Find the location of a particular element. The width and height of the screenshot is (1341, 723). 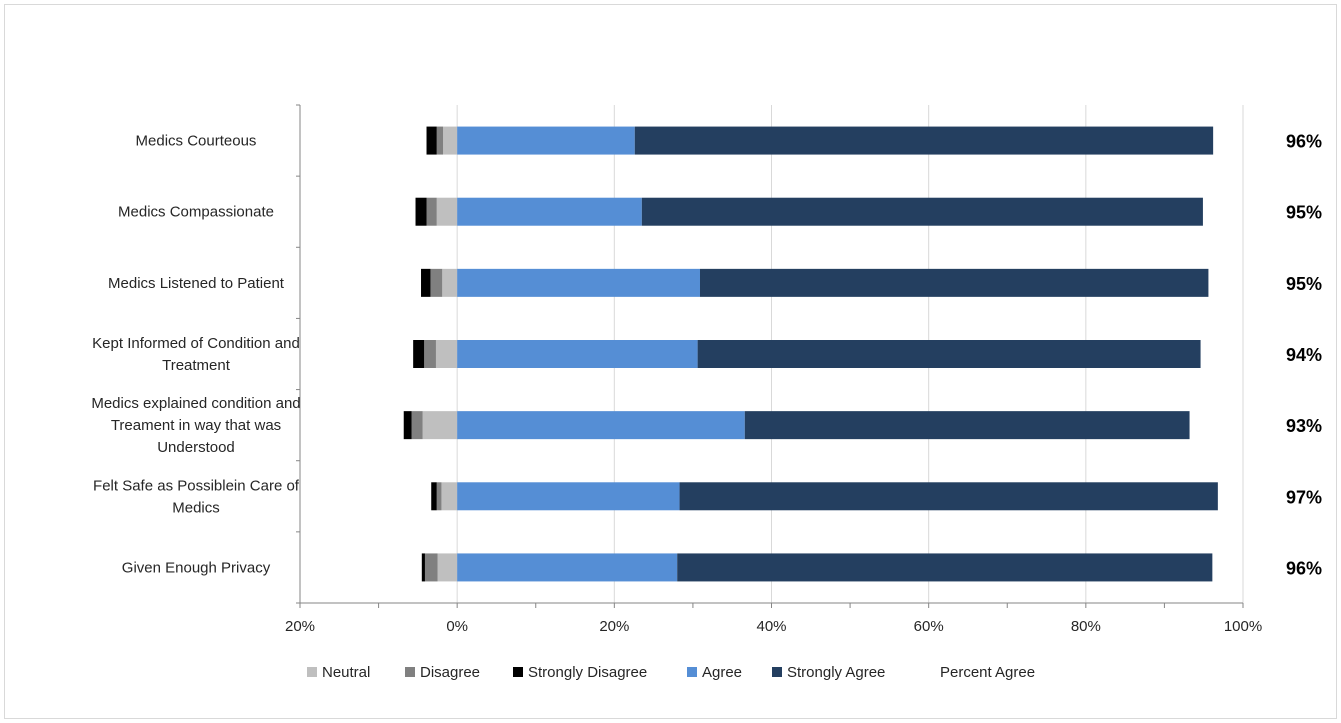

category-label: Felt Safe as Possiblein Care of is located at coordinates (196, 485).